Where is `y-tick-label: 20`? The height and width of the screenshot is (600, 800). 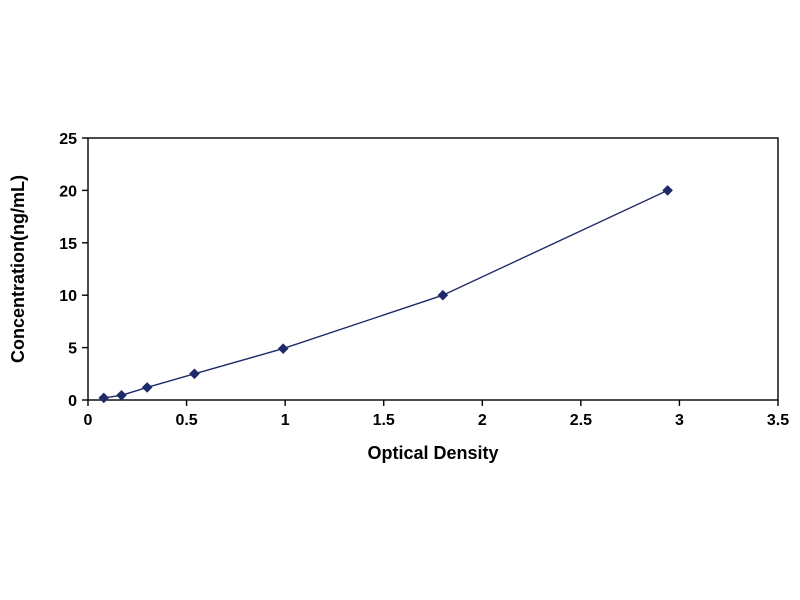 y-tick-label: 20 is located at coordinates (68, 191).